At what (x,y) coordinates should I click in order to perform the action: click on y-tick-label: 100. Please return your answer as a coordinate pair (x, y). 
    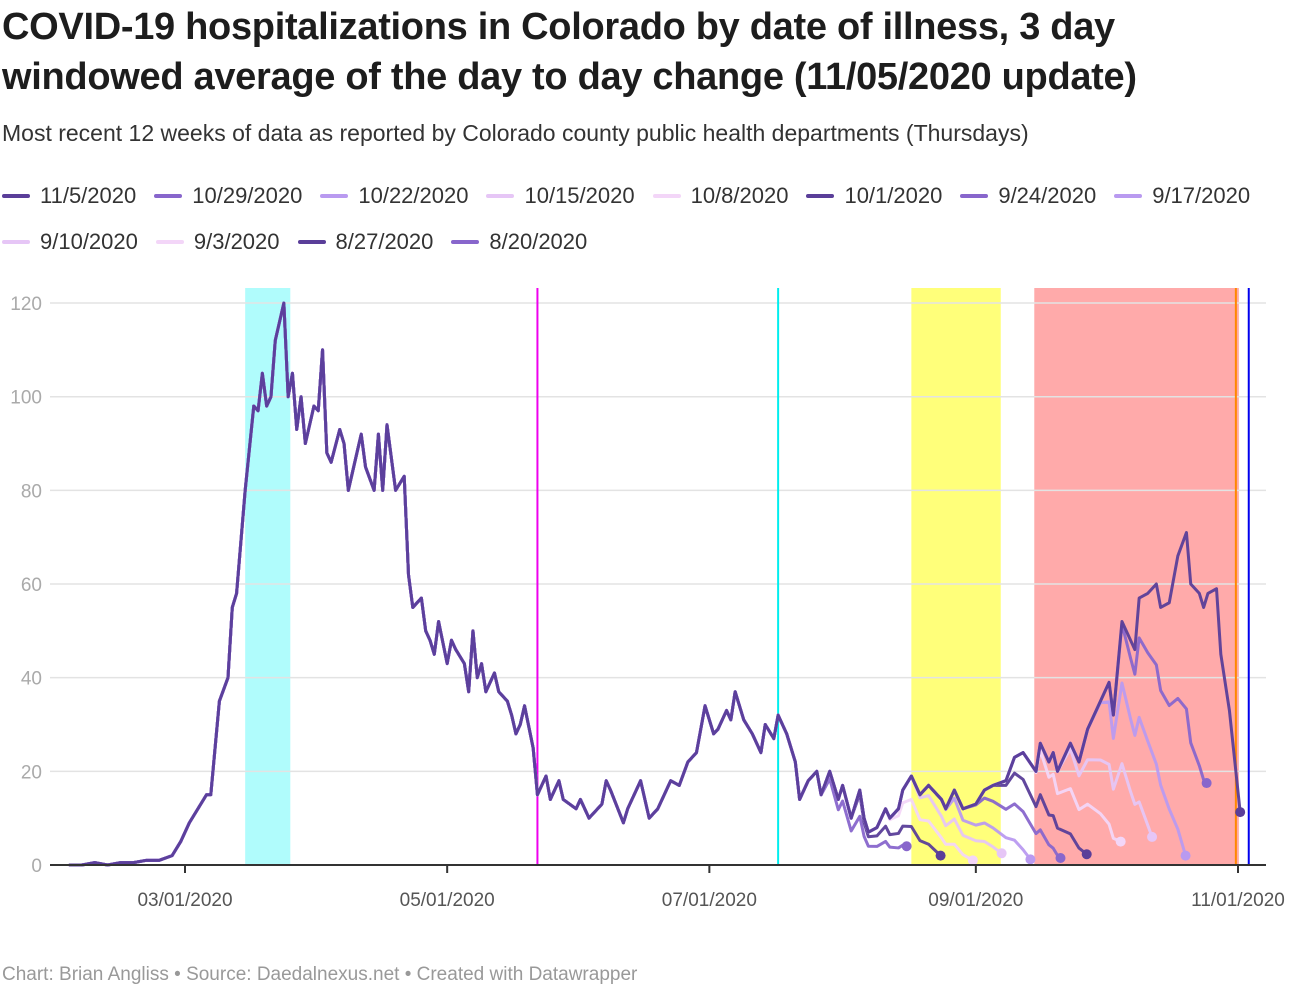
    Looking at the image, I should click on (26, 398).